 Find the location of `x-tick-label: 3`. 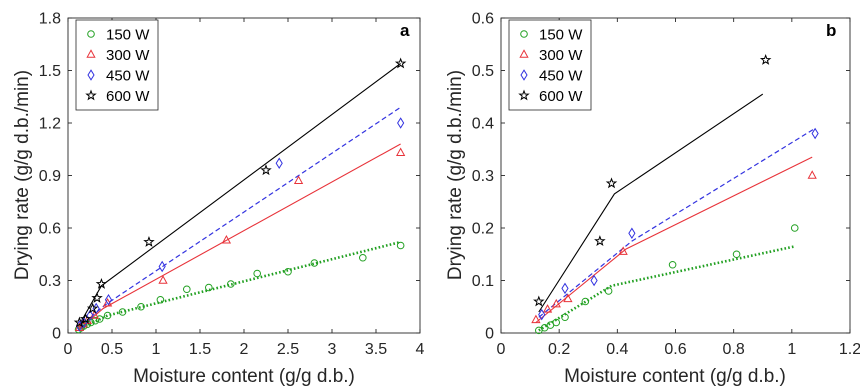

x-tick-label: 3 is located at coordinates (332, 349).